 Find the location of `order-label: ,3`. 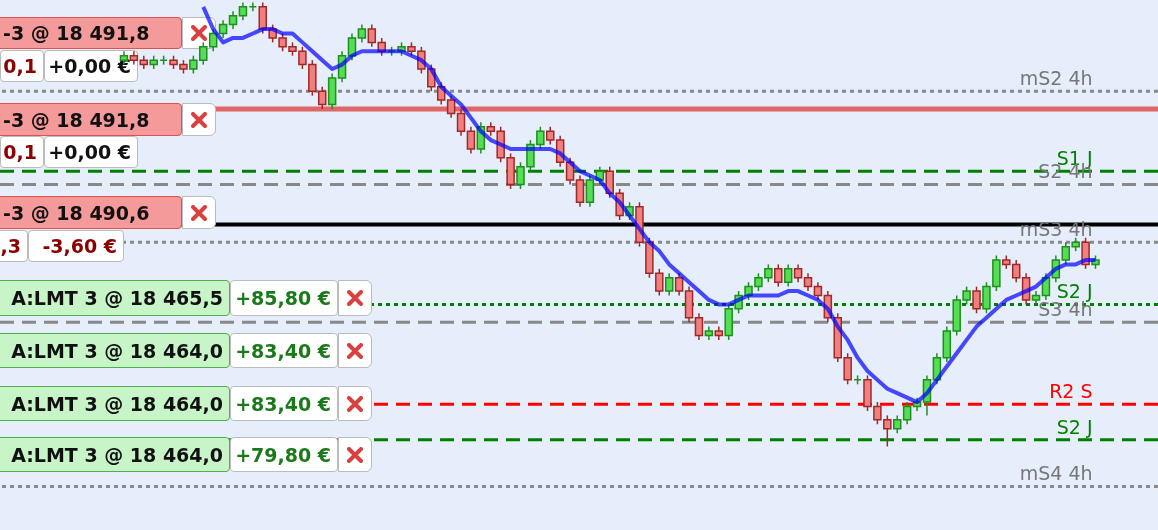

order-label: ,3 is located at coordinates (14, 246).